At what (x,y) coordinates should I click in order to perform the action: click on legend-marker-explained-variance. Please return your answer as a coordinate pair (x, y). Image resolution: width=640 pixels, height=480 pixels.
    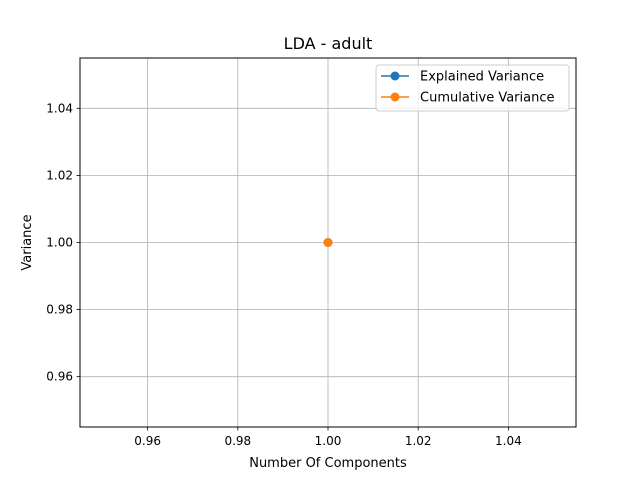
    Looking at the image, I should click on (395, 76).